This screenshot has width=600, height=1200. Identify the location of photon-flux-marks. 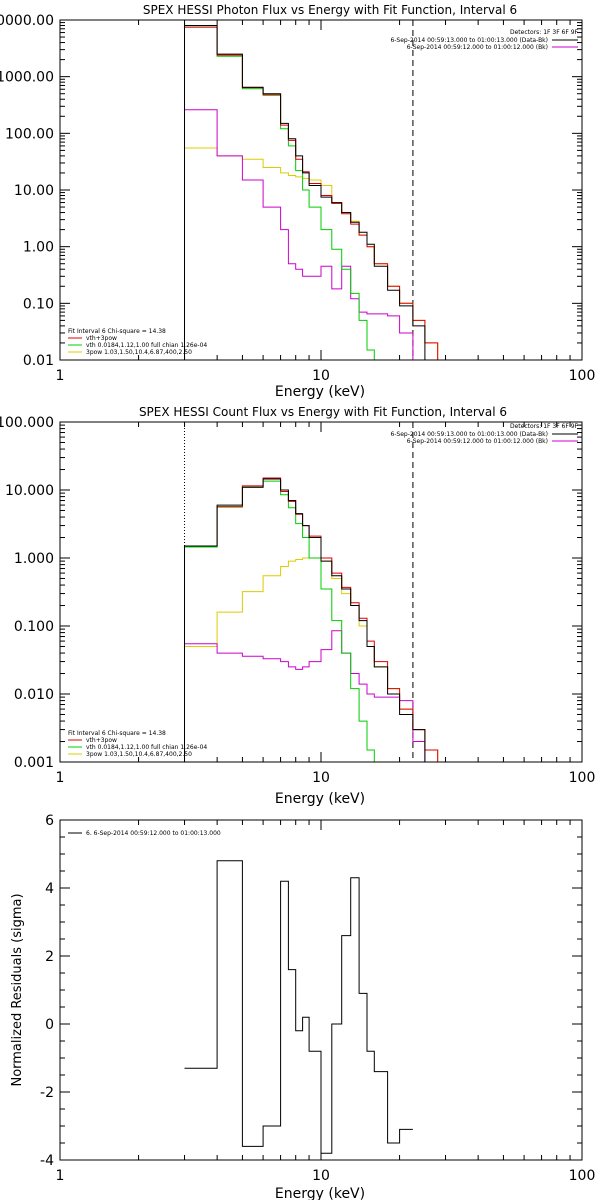
(318, 190).